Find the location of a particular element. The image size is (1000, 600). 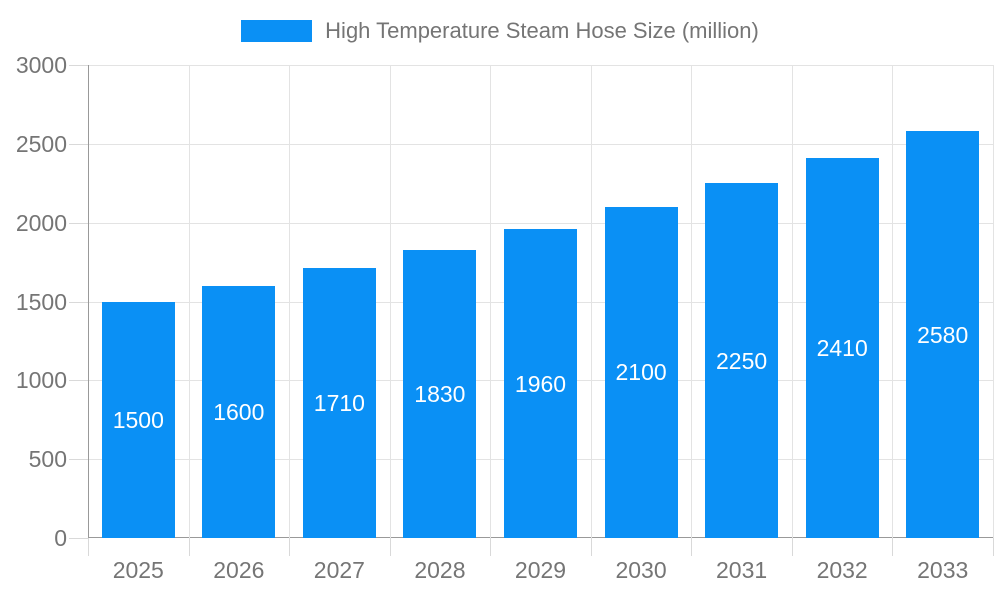

bar-value-label-2031: 2250 is located at coordinates (742, 360).